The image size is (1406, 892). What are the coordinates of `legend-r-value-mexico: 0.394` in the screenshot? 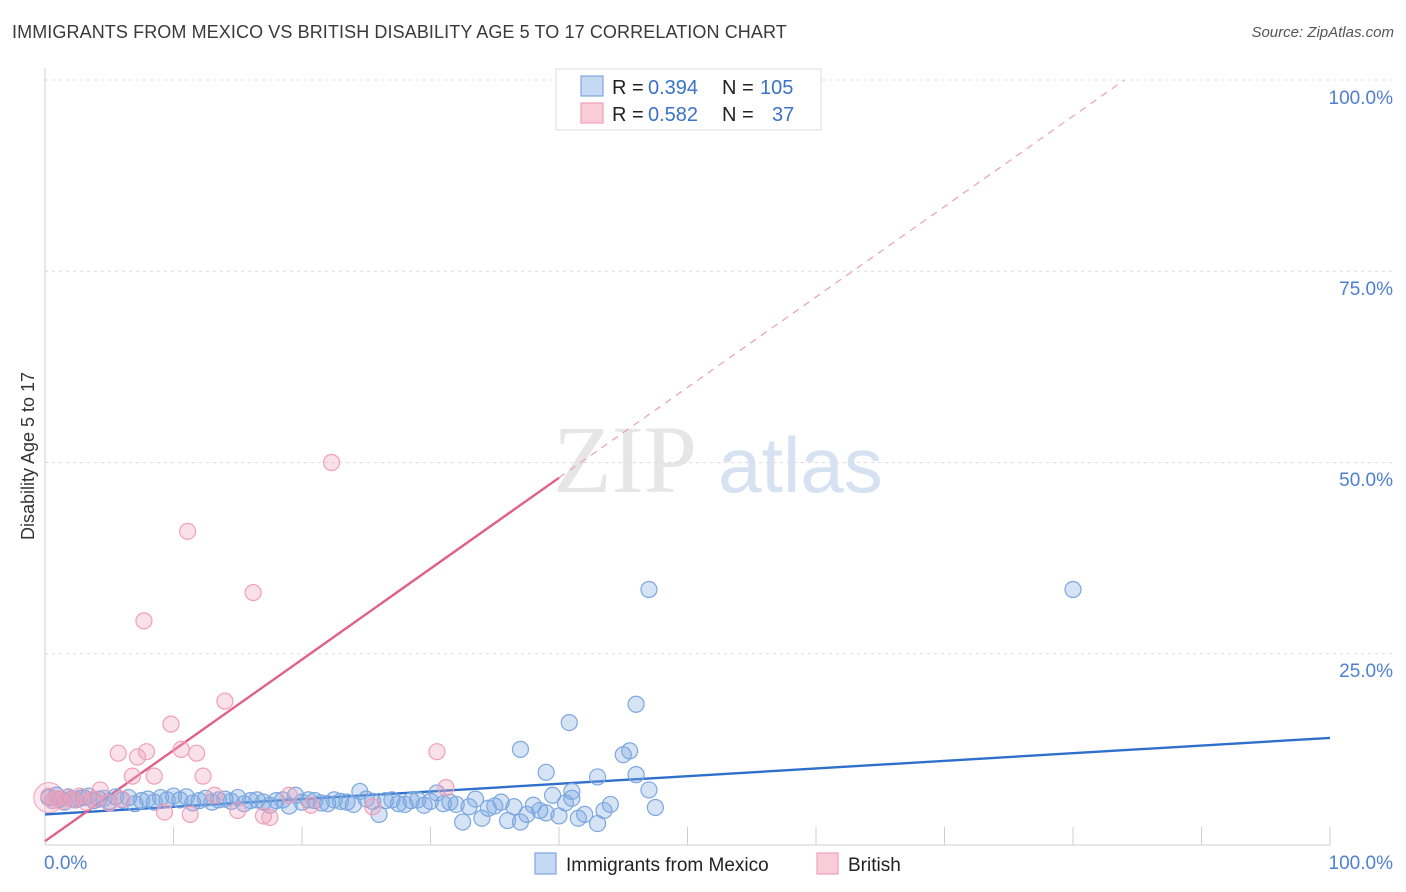 It's located at (673, 88).